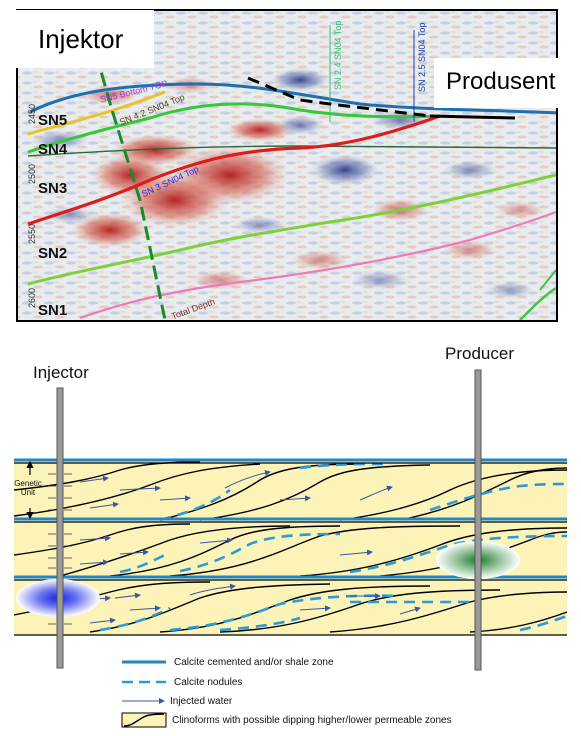 The image size is (581, 736). Describe the element at coordinates (28, 483) in the screenshot. I see `genetic-unit-label-line-1: Genetic` at that location.